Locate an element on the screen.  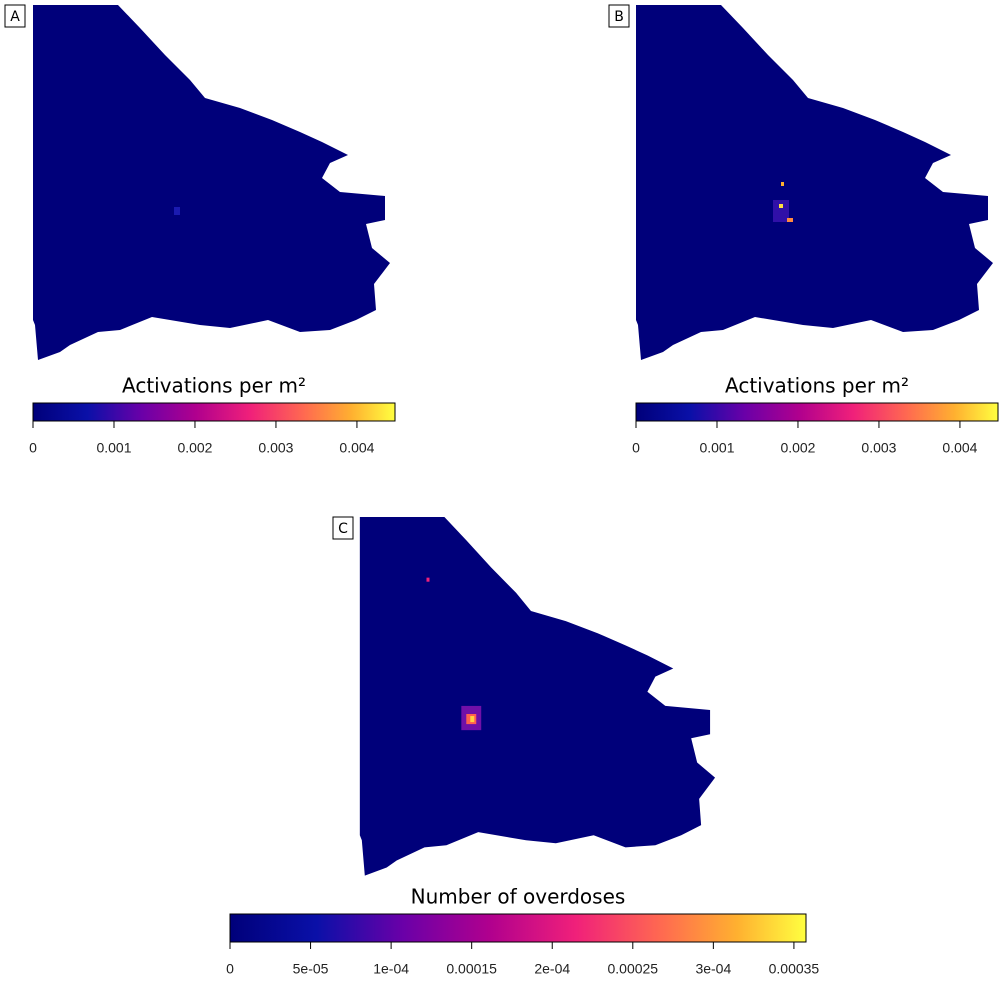
colorbar-tick-label: 5e-05 is located at coordinates (311, 969).